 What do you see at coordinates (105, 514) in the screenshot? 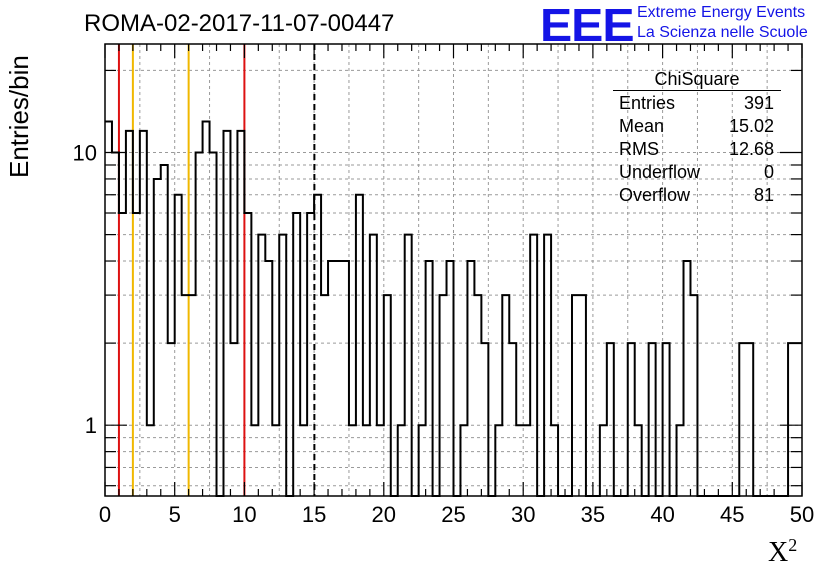
I see `x-tick-label: 0` at bounding box center [105, 514].